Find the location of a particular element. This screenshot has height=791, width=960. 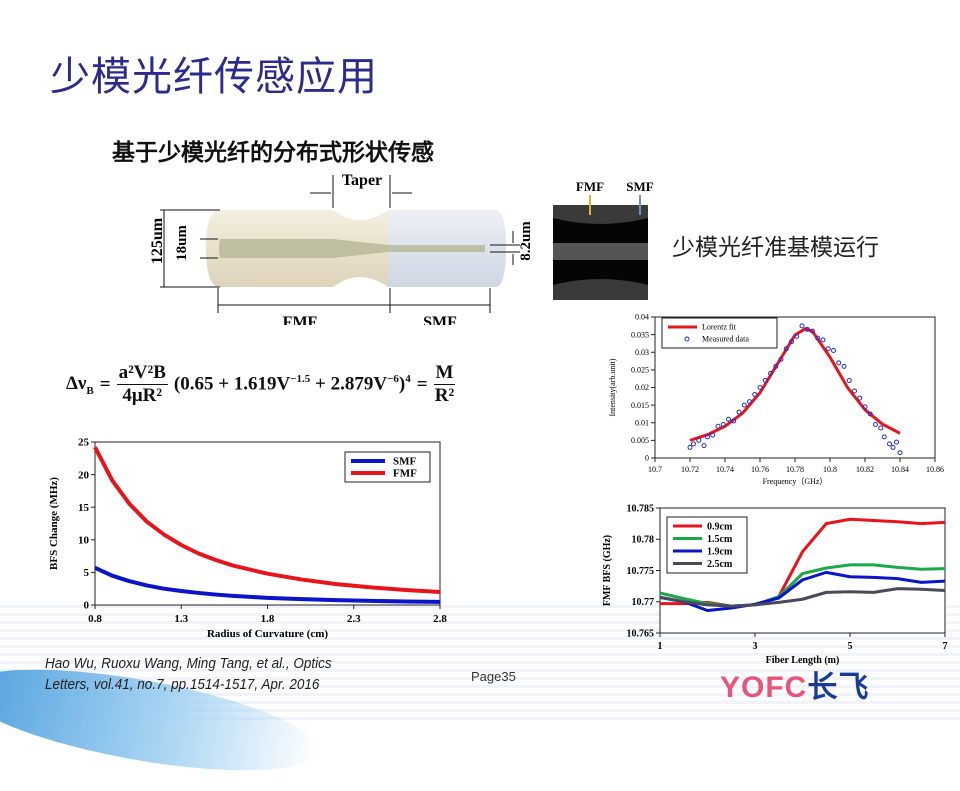

y-tick-label: 0.01 is located at coordinates (642, 422).